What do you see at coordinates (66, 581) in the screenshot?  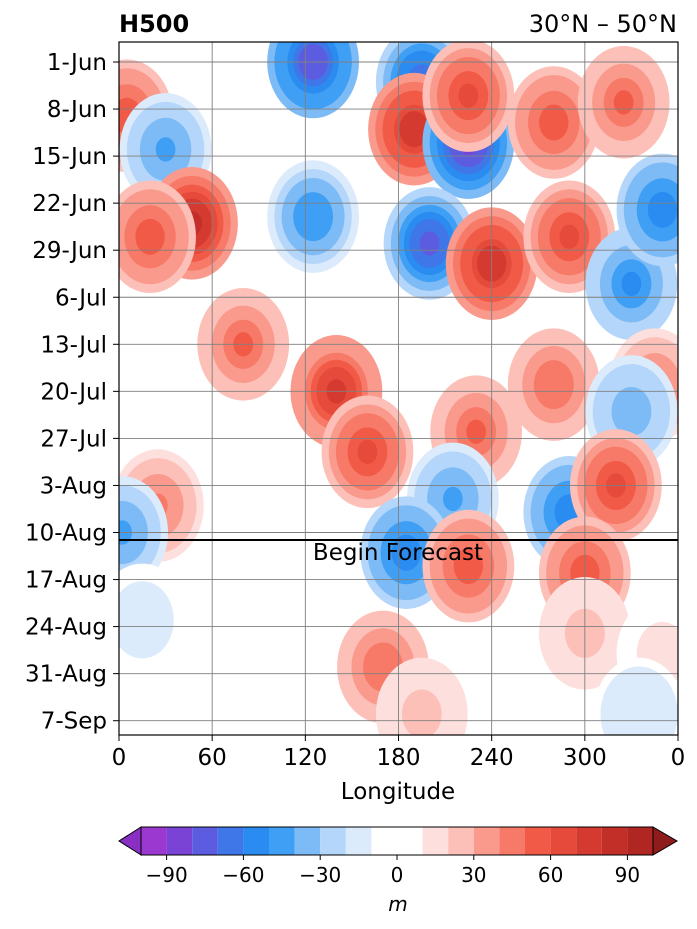 I see `y-tick-label: 17-Aug` at bounding box center [66, 581].